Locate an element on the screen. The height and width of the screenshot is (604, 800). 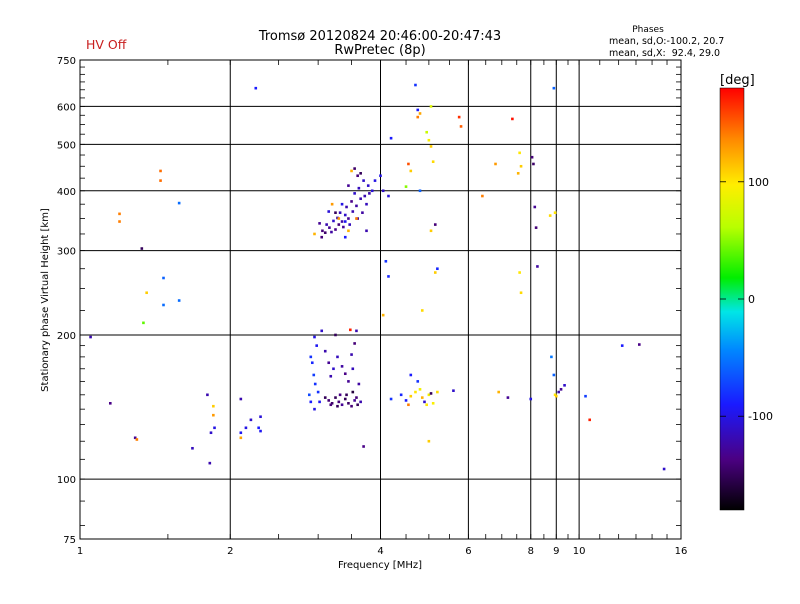
chart-subtitle: RwPretec (8p) is located at coordinates (379, 50).